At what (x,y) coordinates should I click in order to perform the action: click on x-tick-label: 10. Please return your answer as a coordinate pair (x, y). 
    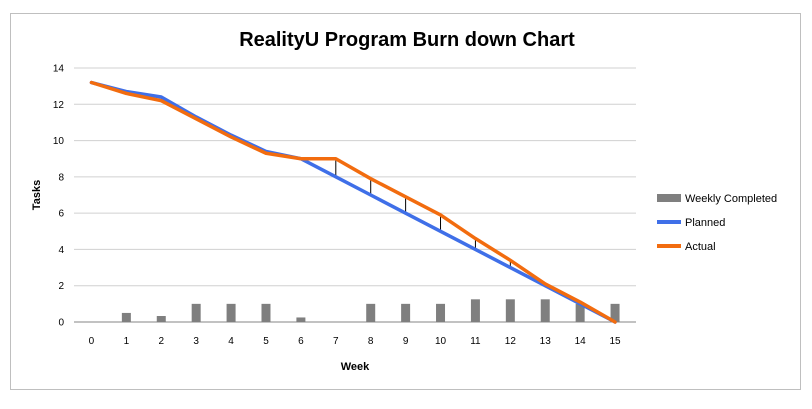
    Looking at the image, I should click on (441, 341).